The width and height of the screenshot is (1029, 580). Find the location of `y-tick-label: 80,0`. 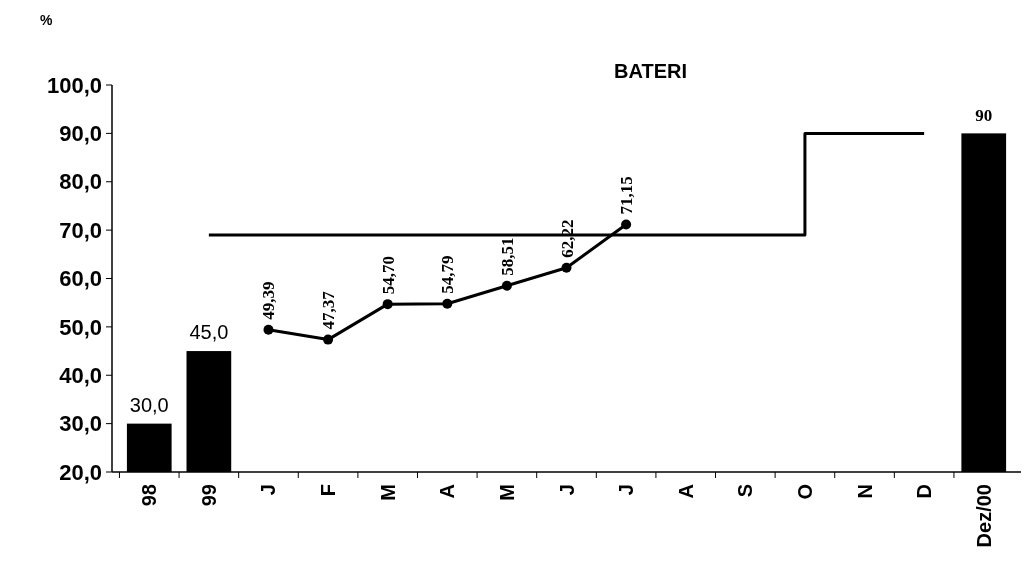

y-tick-label: 80,0 is located at coordinates (80, 182).